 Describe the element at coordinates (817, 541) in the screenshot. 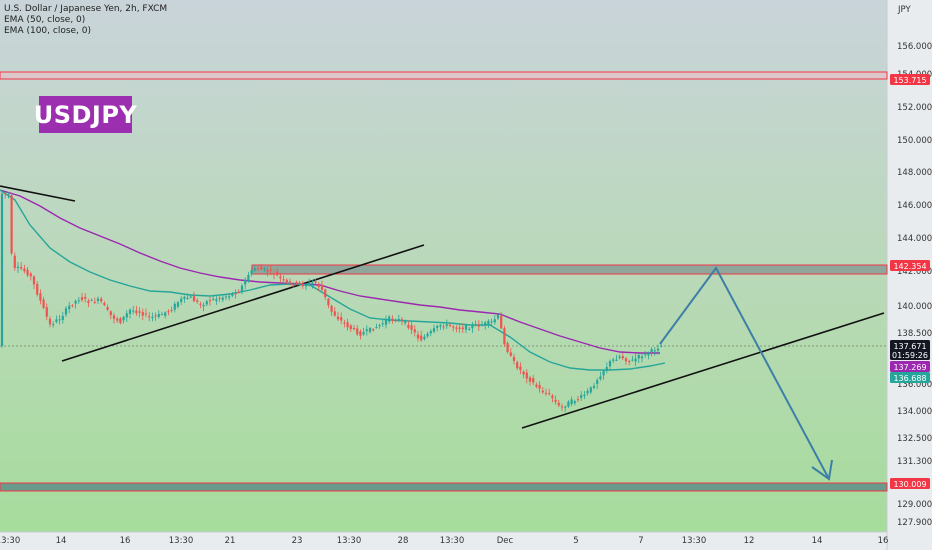

I see `x-tick-label: 14` at that location.